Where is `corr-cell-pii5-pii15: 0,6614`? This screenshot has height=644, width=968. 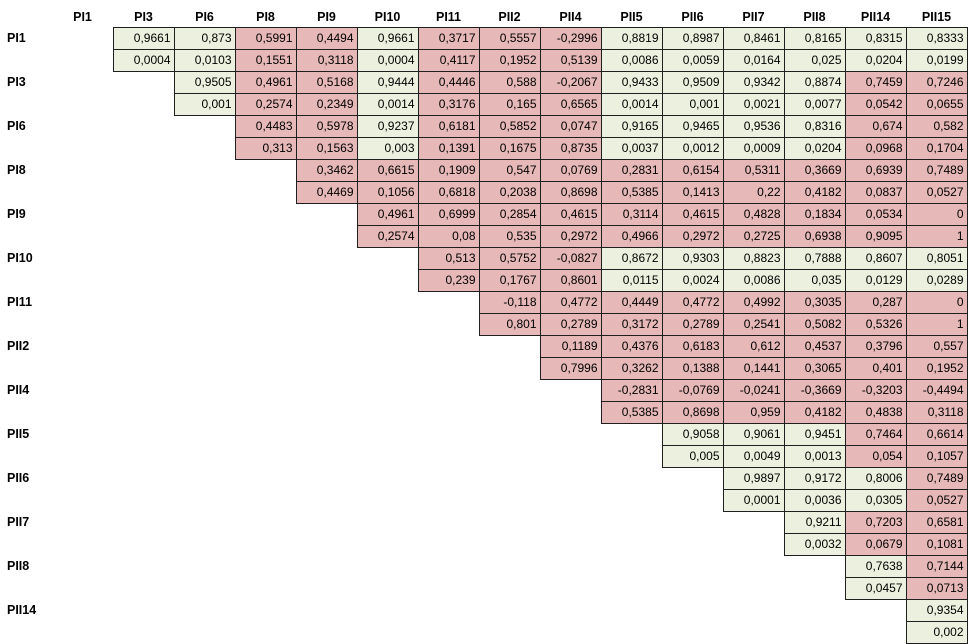
corr-cell-pii5-pii15: 0,6614 is located at coordinates (936, 434).